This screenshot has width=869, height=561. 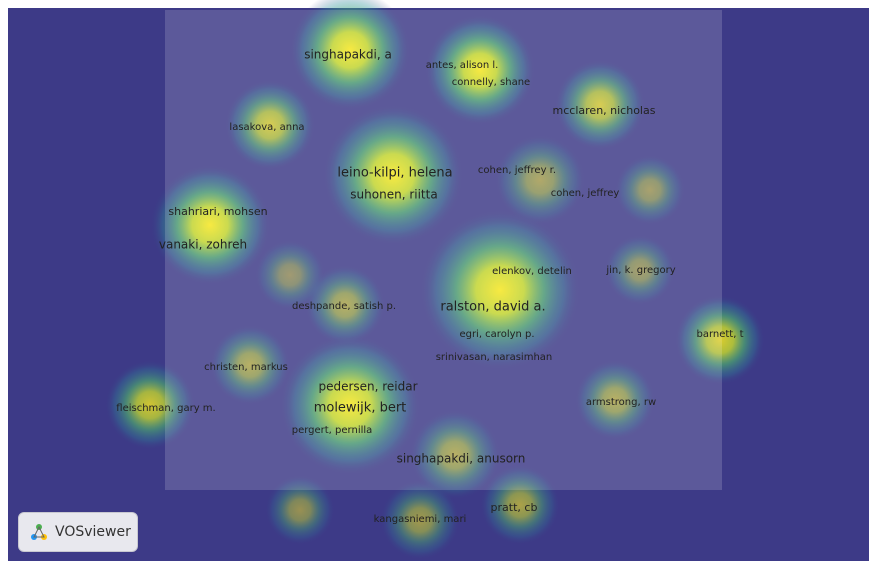 What do you see at coordinates (393, 195) in the screenshot?
I see `node-label: suhonen, riitta` at bounding box center [393, 195].